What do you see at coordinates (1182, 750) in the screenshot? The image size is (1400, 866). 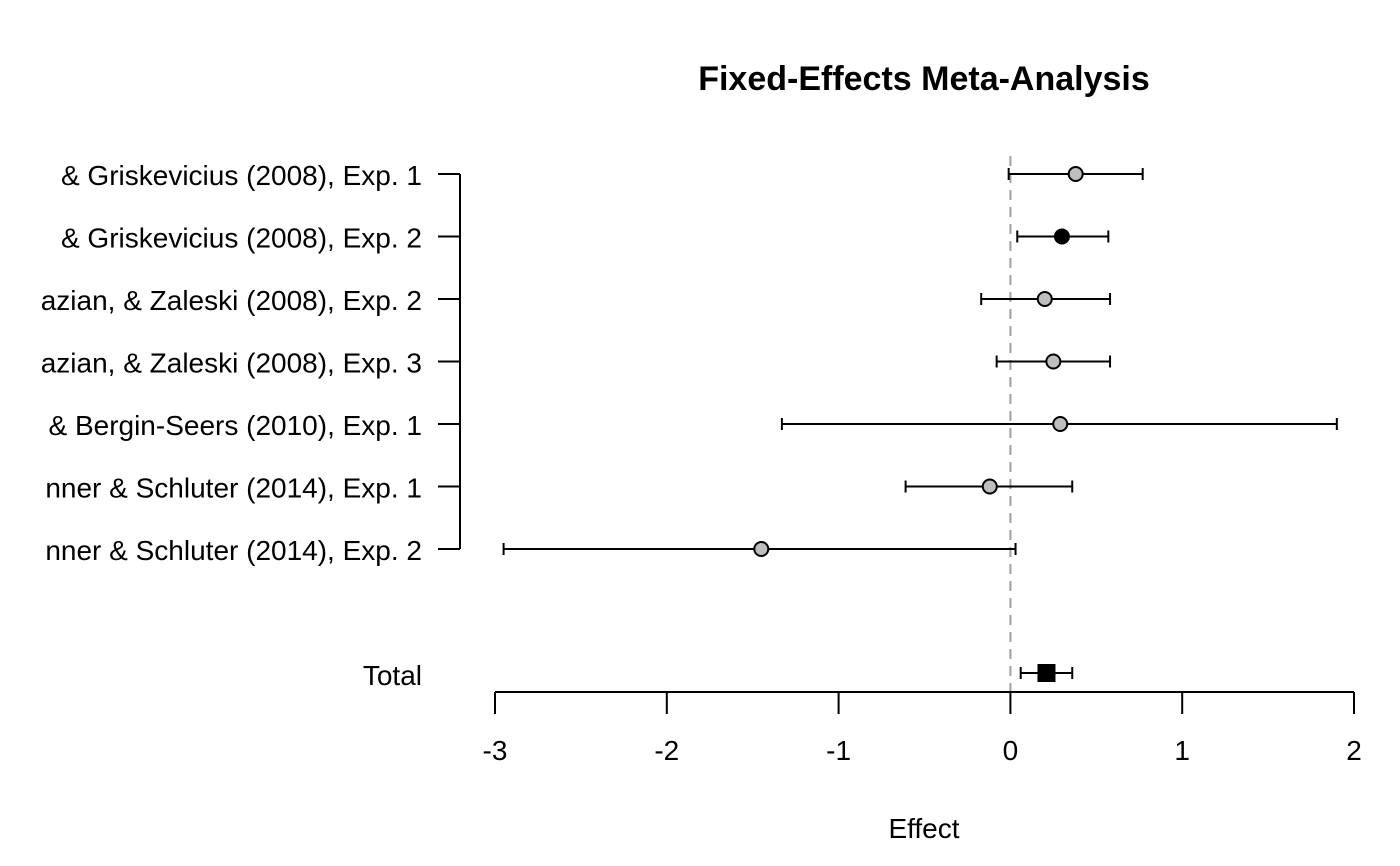 I see `x-tick-label: 1` at bounding box center [1182, 750].